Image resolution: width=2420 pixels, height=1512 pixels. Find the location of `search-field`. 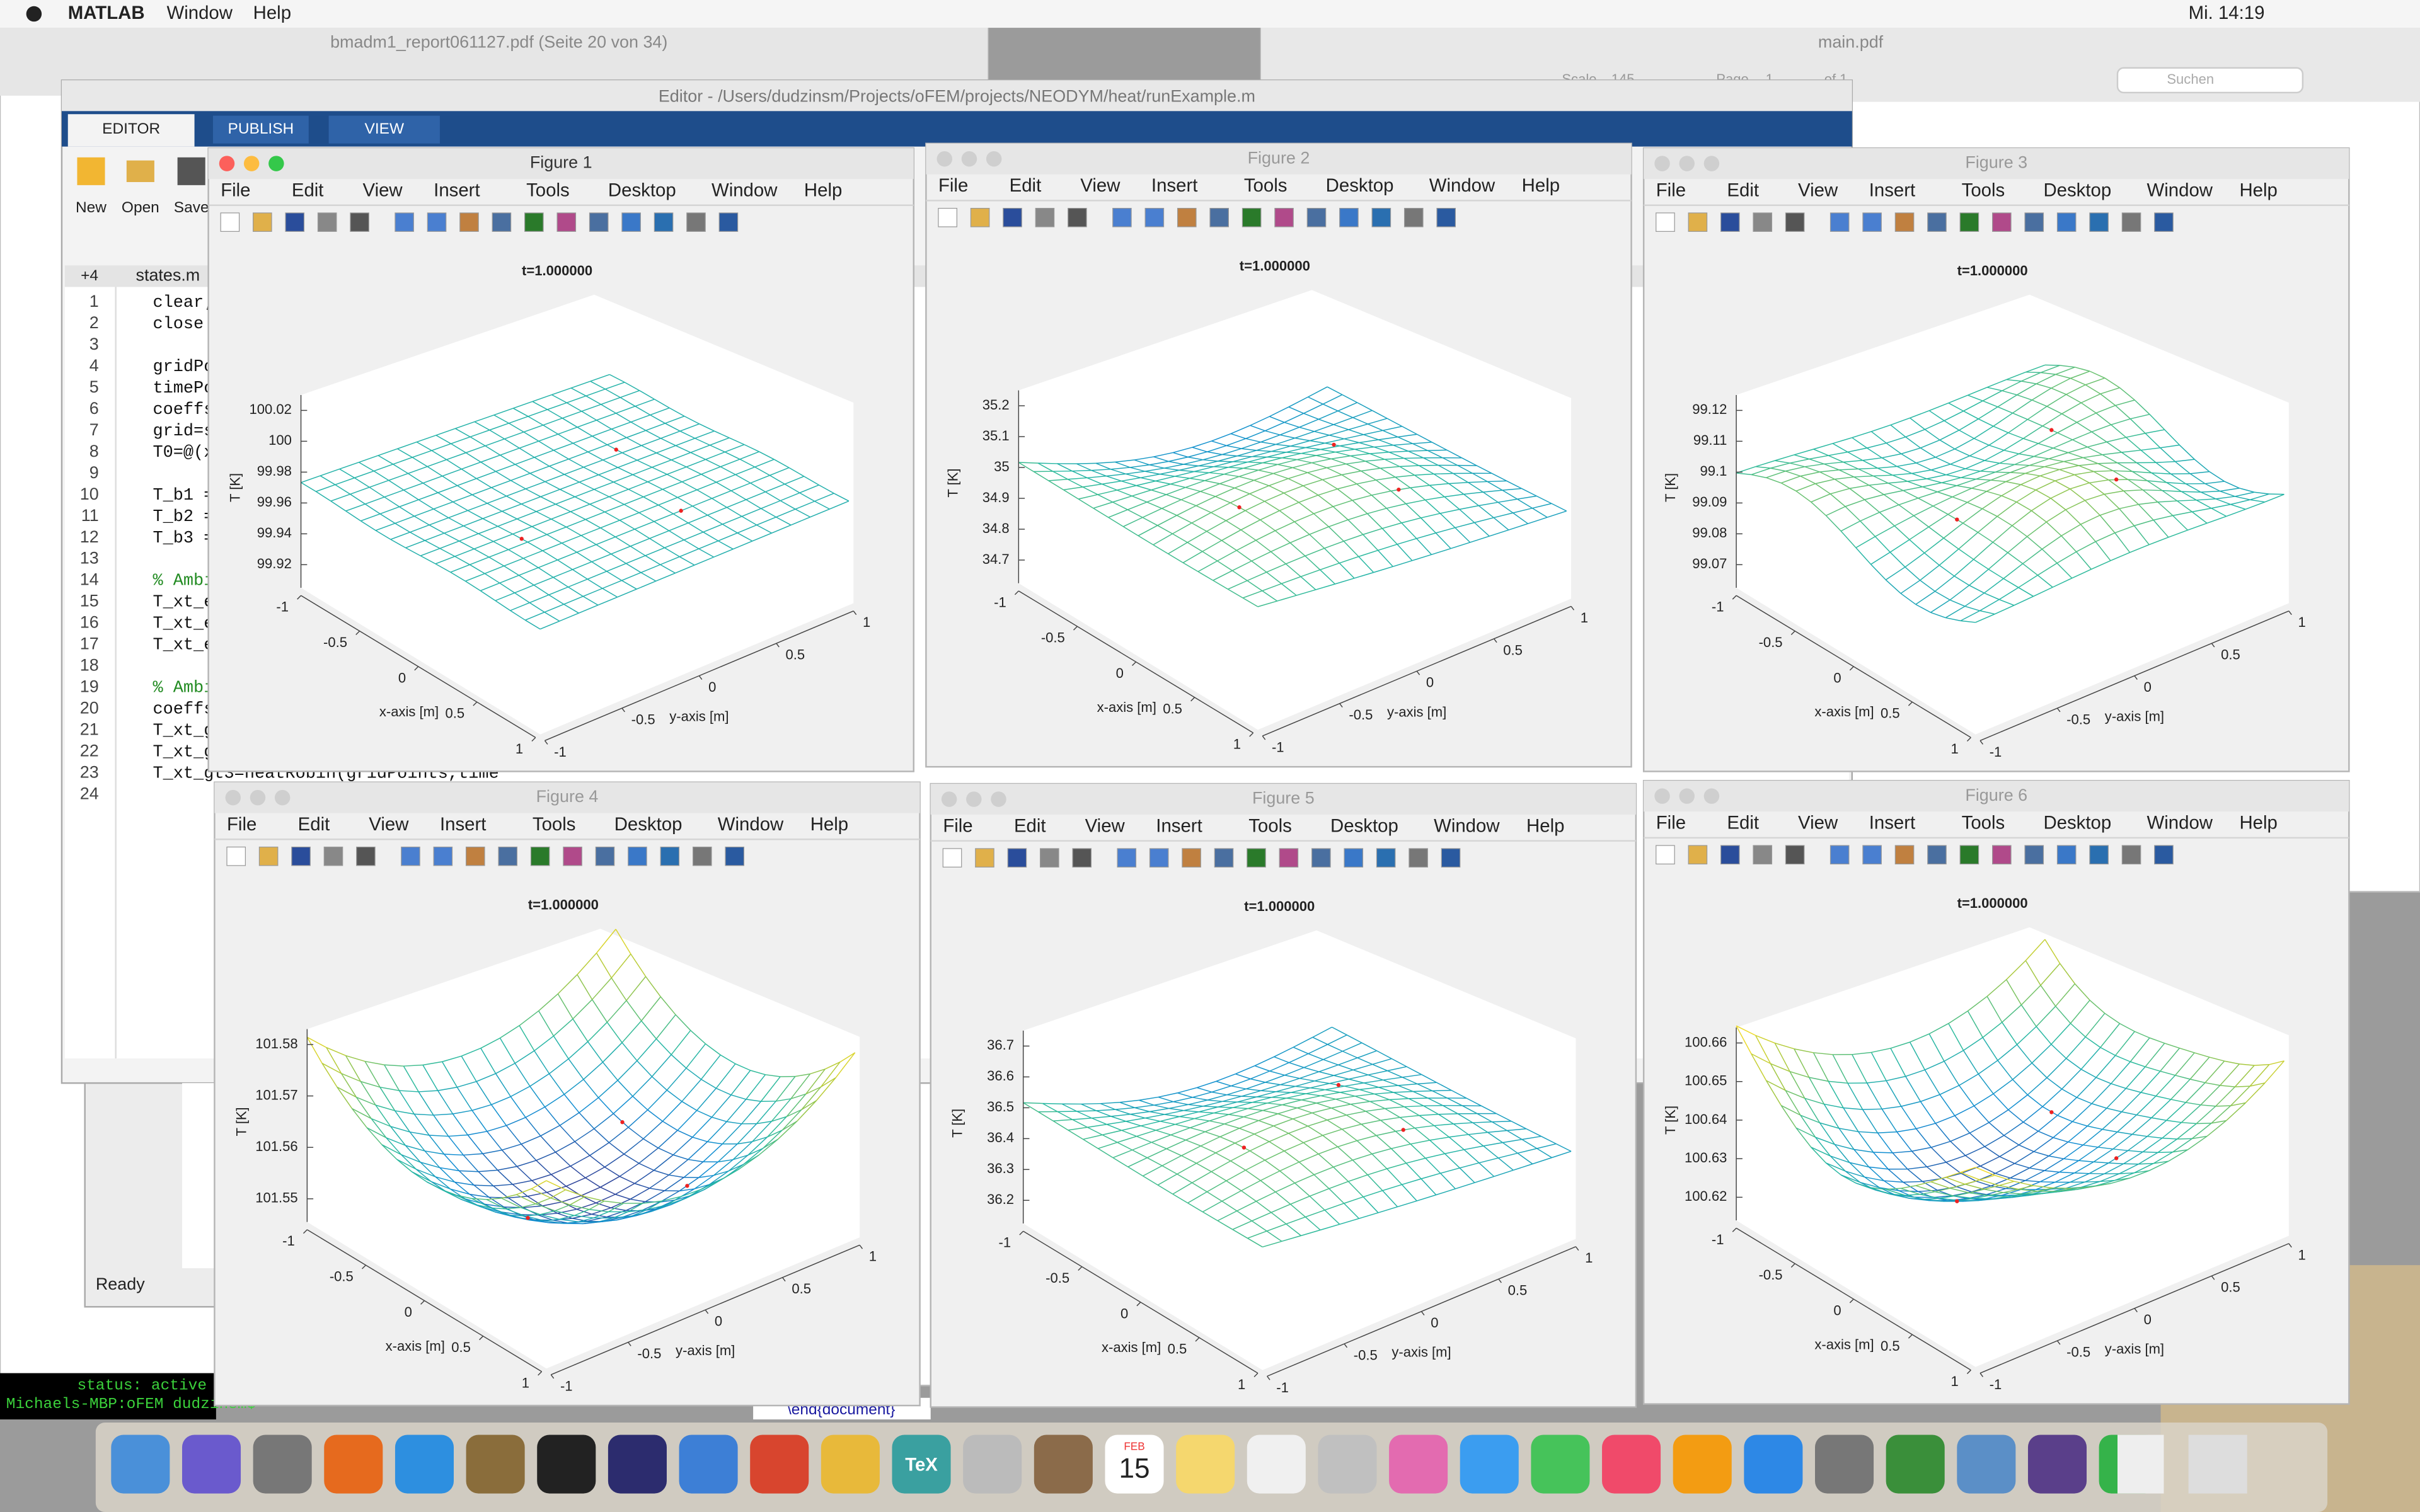

search-field is located at coordinates (2210, 80).